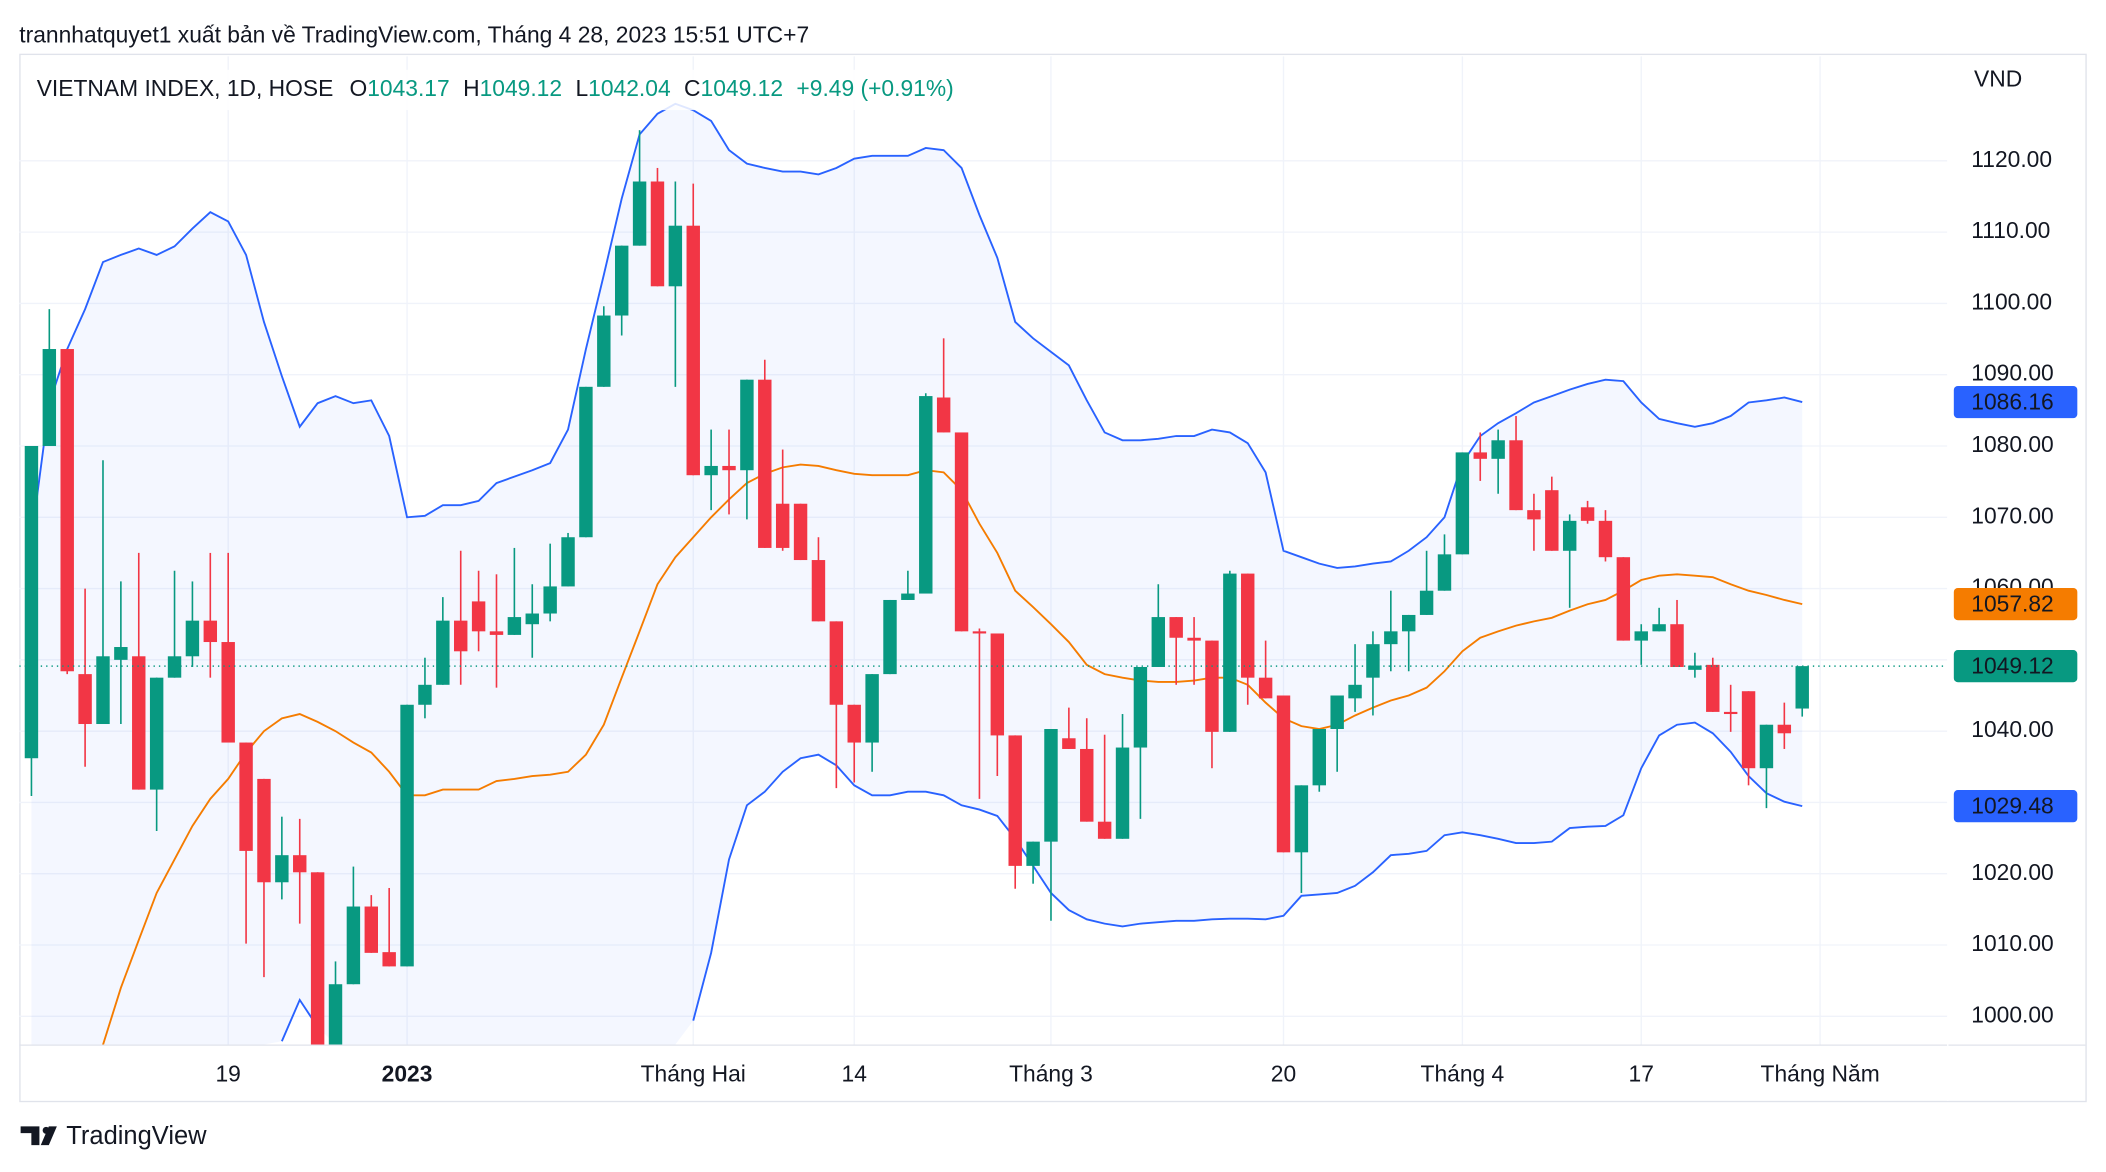  Describe the element at coordinates (1051, 1073) in the screenshot. I see `x-tick-label: Tháng 3` at that location.